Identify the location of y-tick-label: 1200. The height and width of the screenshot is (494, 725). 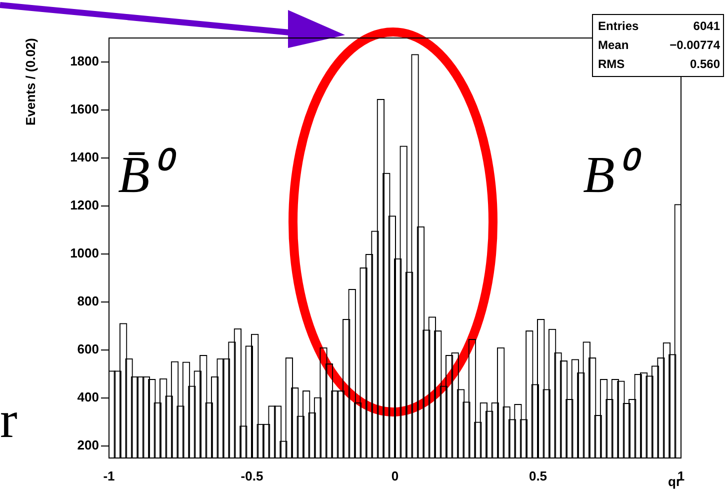
(84, 205).